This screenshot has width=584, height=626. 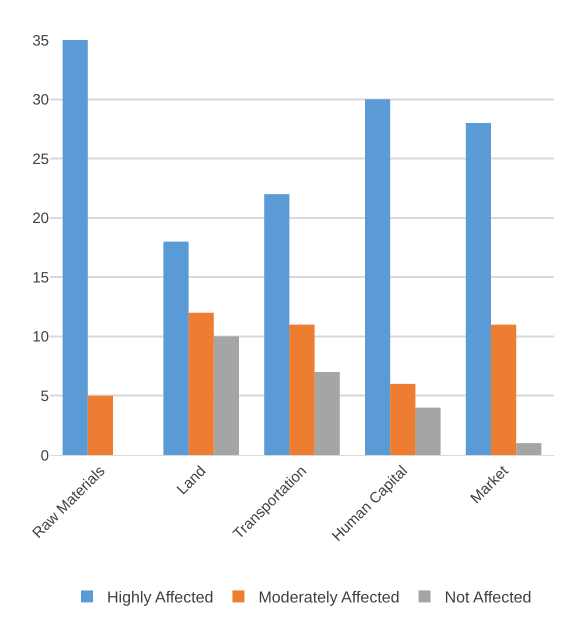 I want to click on y-tick-label: 10, so click(x=40, y=337).